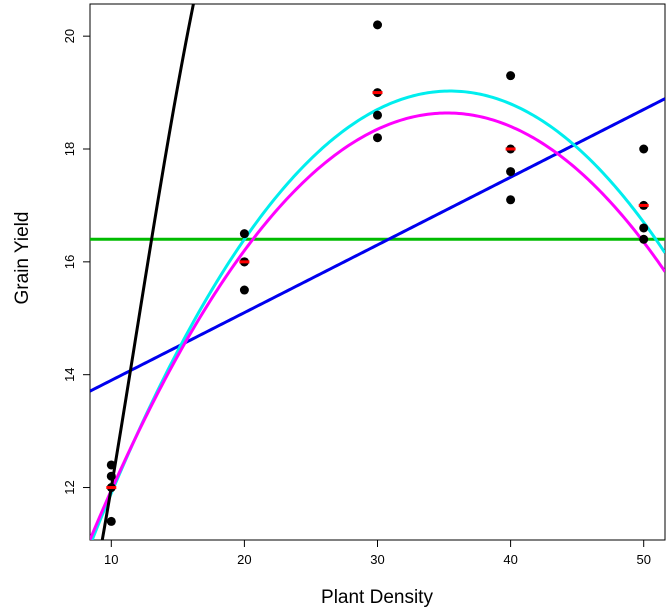 The height and width of the screenshot is (615, 670). I want to click on y-tick-label: 18, so click(69, 149).